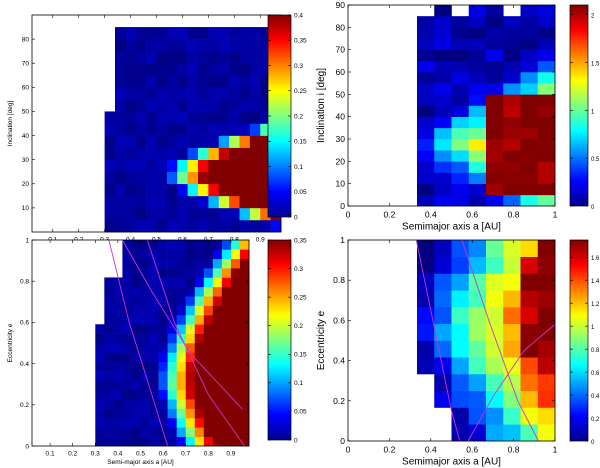  What do you see at coordinates (296, 217) in the screenshot?
I see `colorbar-tick-label: 0` at bounding box center [296, 217].